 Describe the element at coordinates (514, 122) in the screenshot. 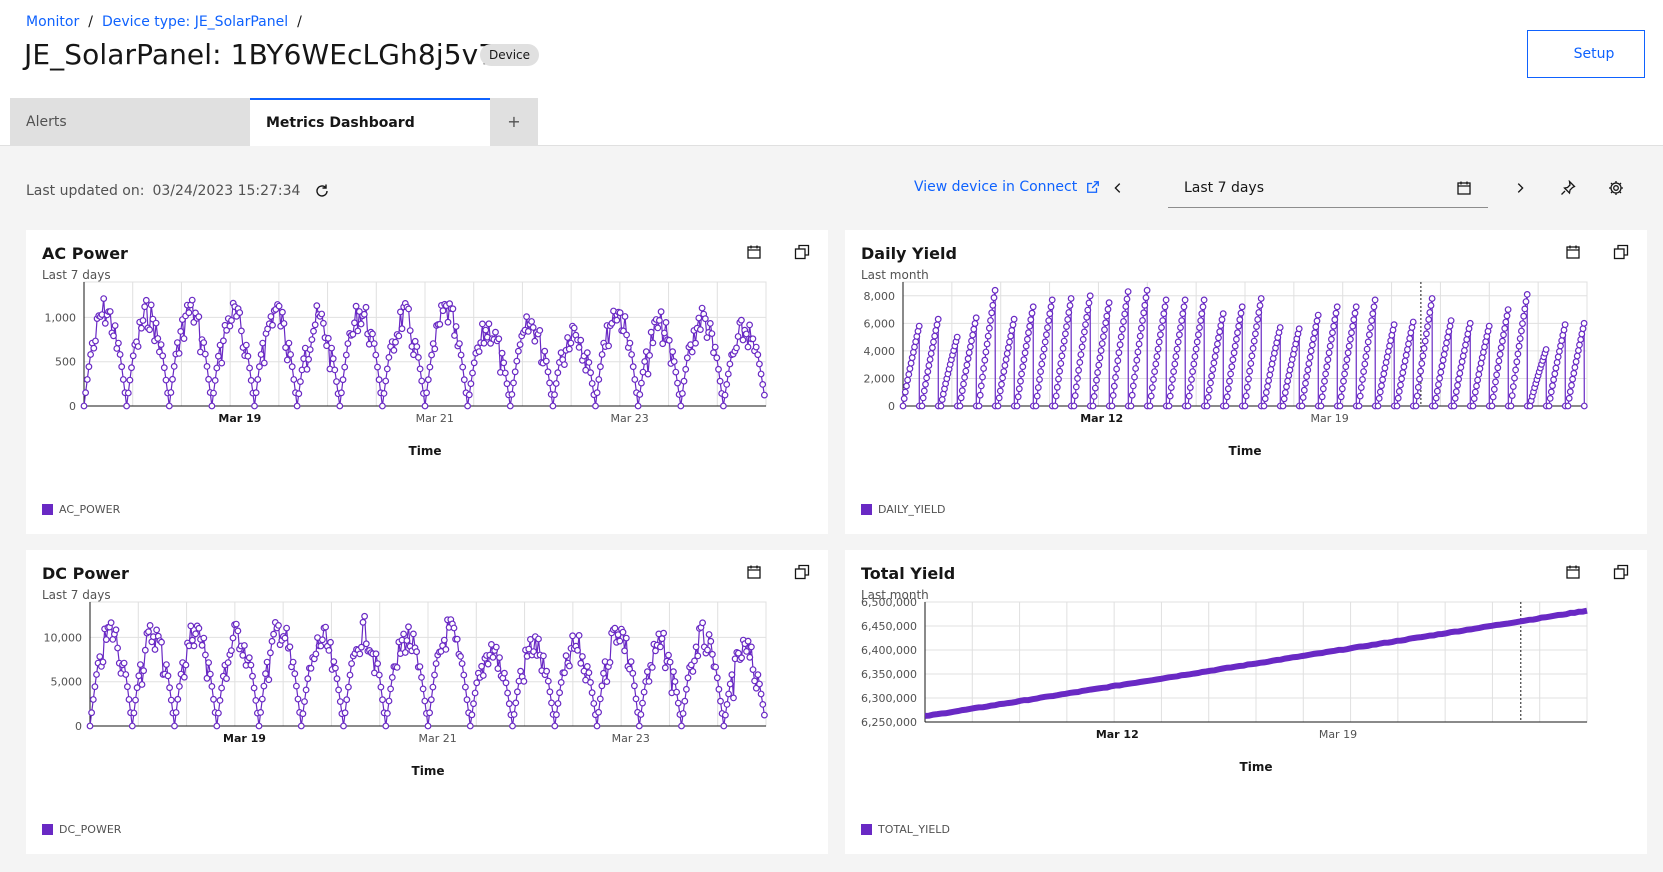

I see `add-tab-button: +` at that location.